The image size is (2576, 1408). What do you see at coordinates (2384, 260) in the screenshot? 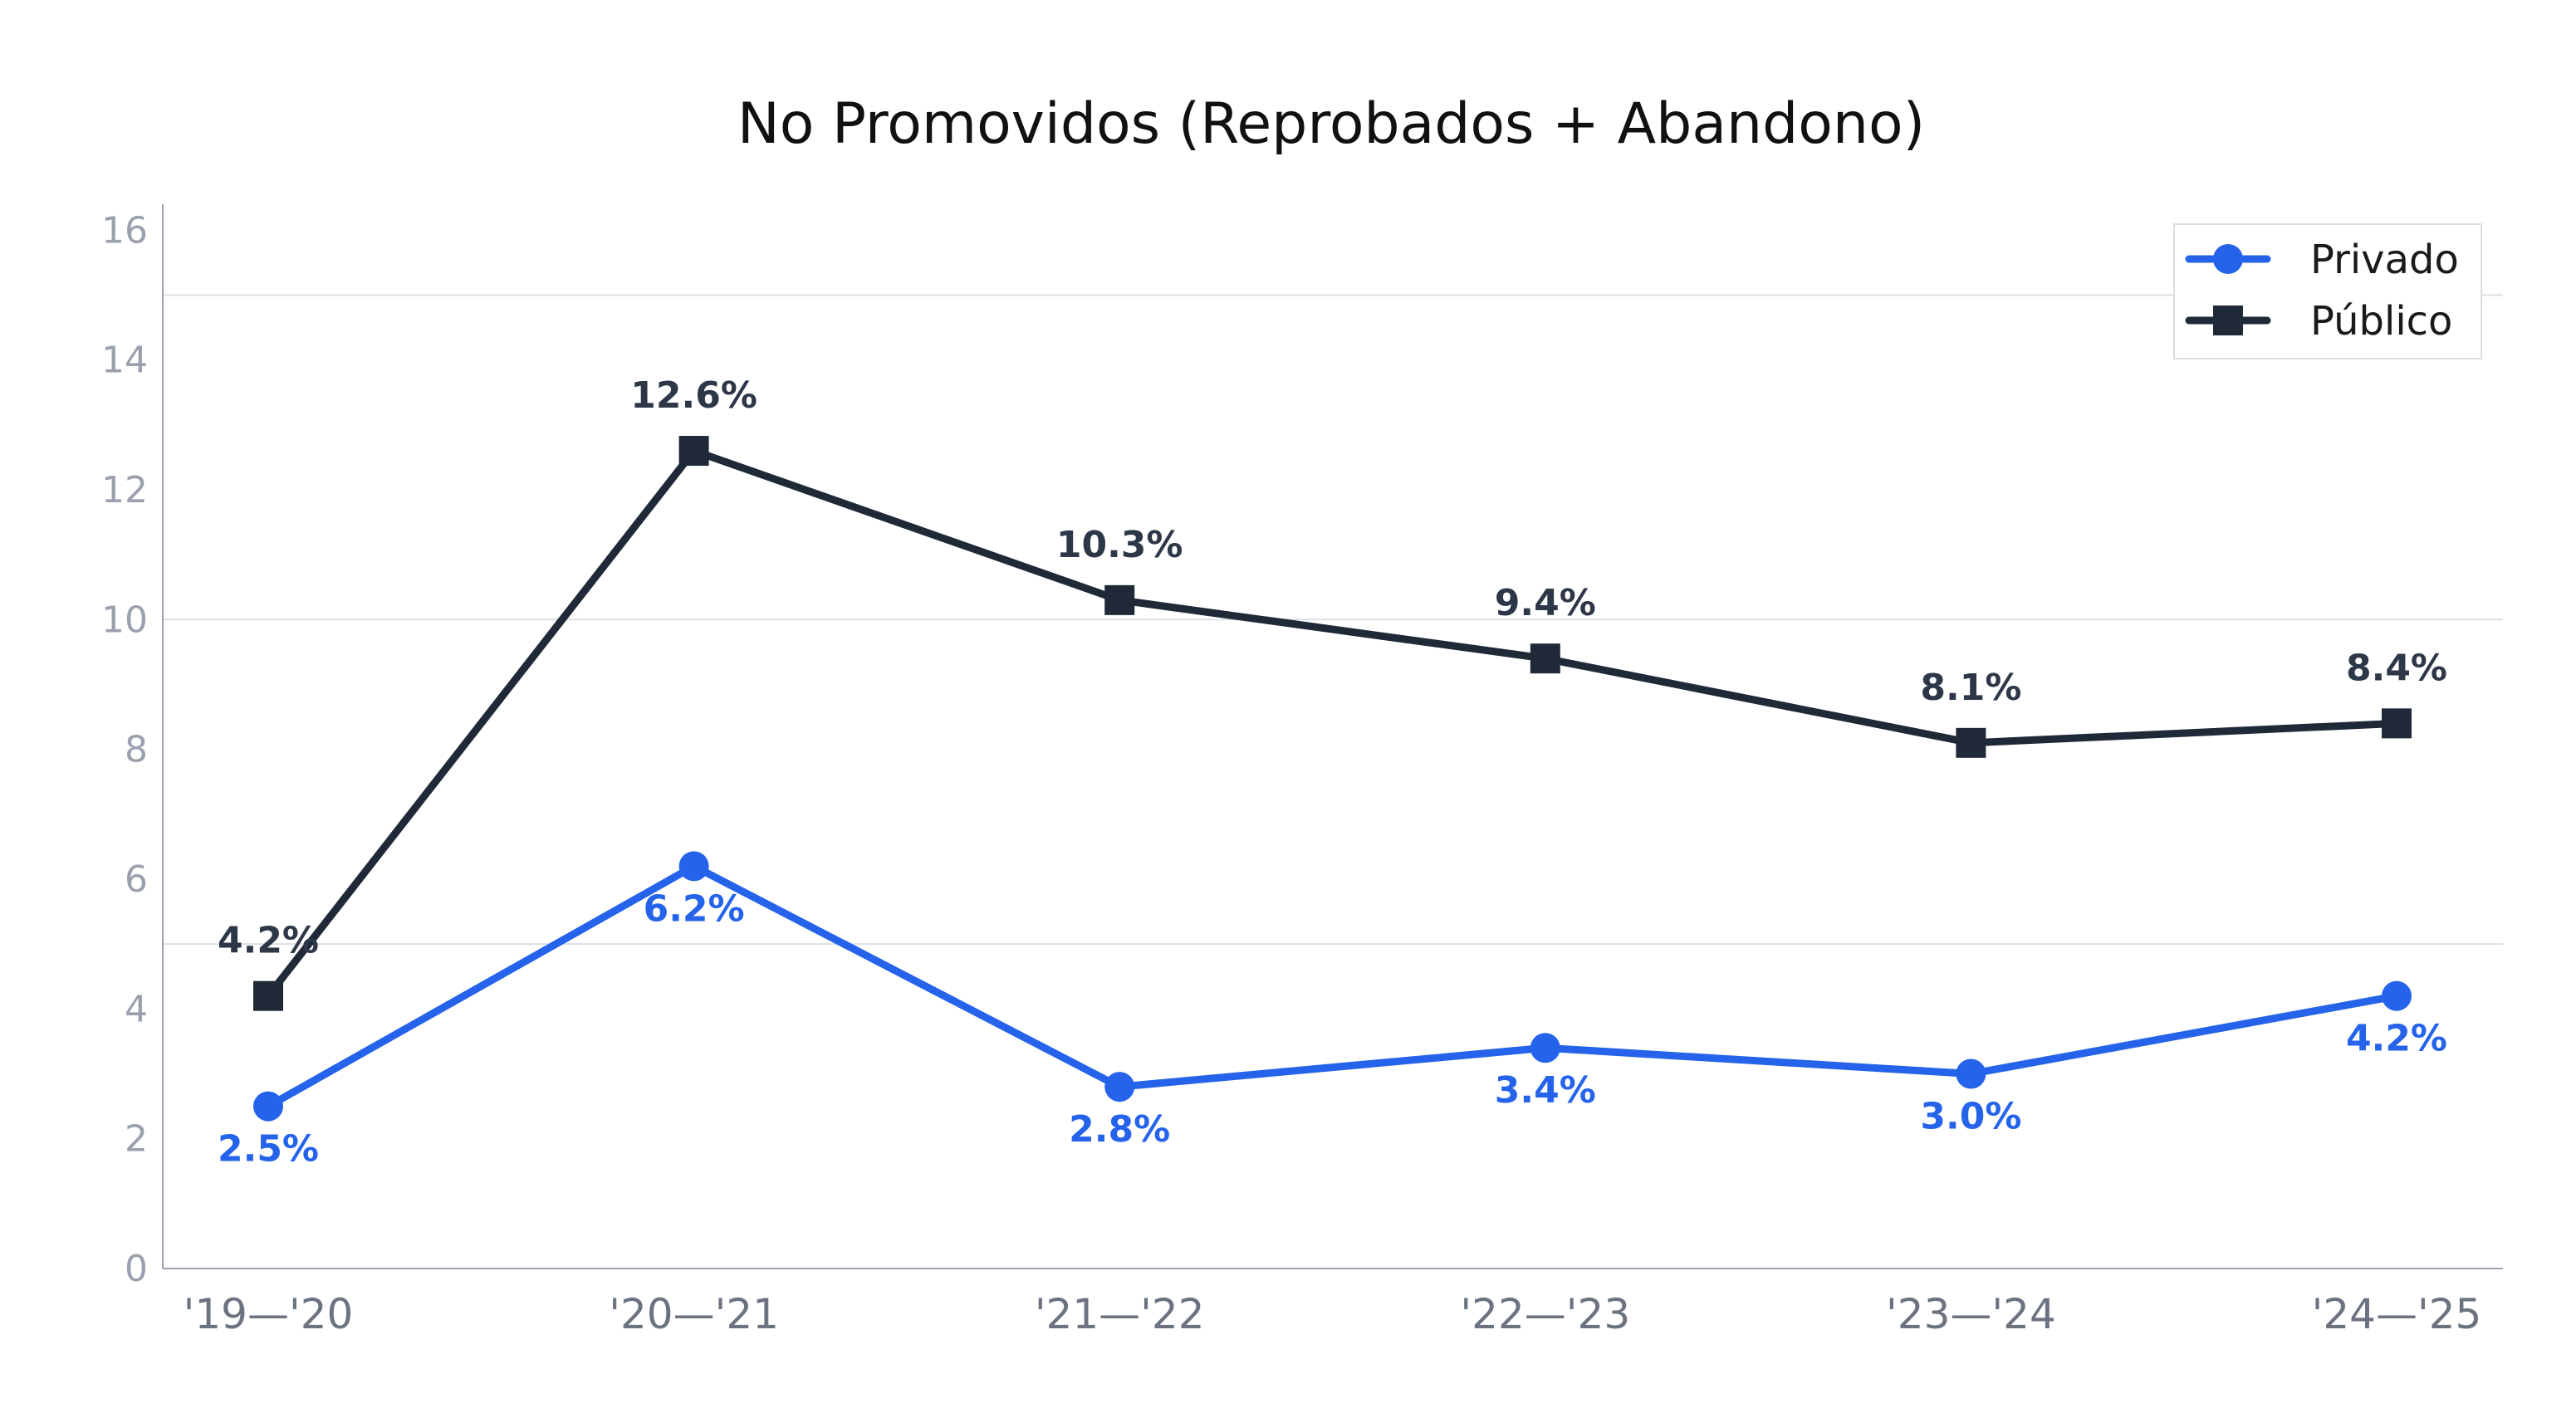
I see `legend-label-privado: Privado` at bounding box center [2384, 260].